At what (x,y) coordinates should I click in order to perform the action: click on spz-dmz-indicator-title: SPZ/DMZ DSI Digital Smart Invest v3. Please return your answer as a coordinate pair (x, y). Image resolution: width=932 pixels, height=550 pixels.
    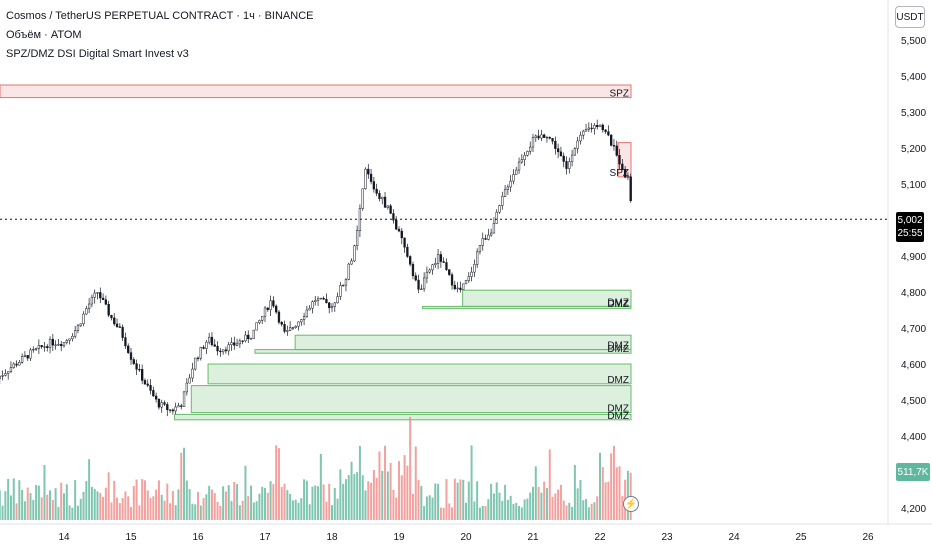
    Looking at the image, I should click on (97, 54).